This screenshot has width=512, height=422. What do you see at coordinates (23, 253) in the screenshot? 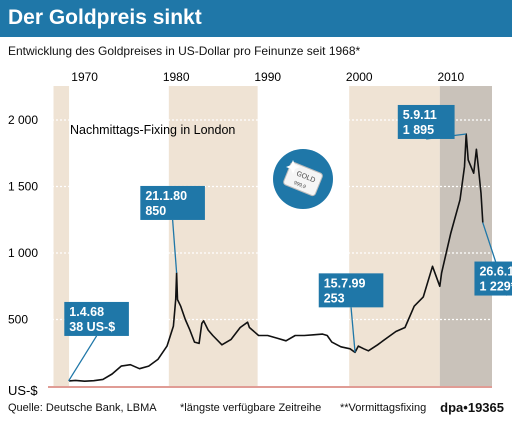
I see `y-tick-label: 1 000` at bounding box center [23, 253].